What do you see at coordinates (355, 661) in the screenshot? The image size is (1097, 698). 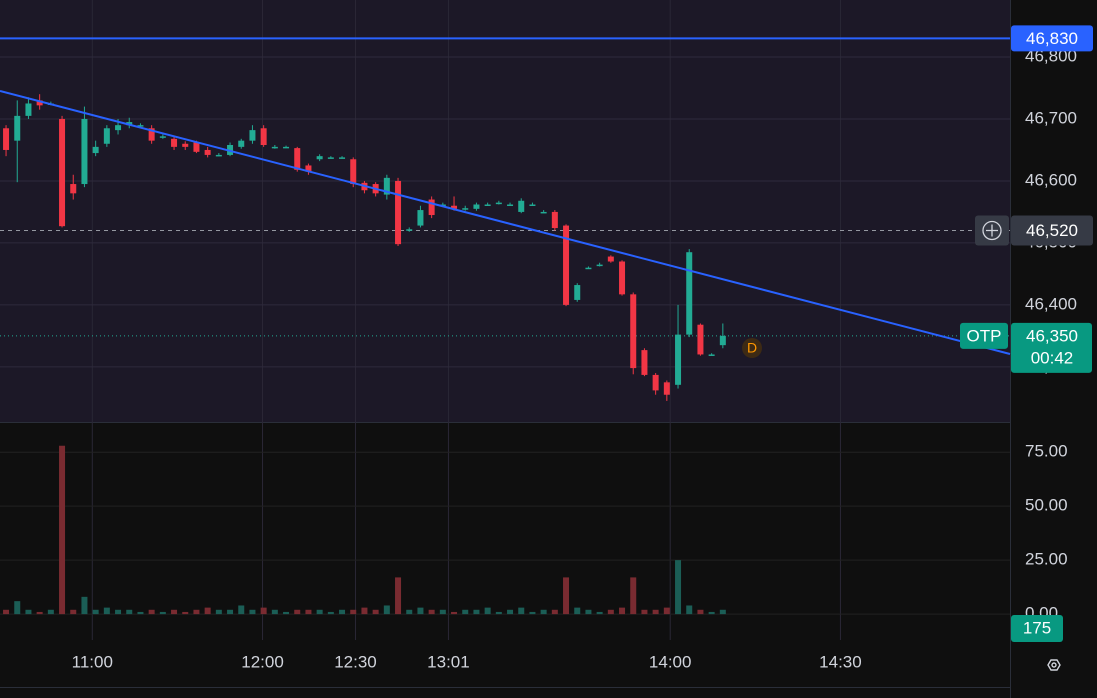 I see `x-tick-label: 12:30` at bounding box center [355, 661].